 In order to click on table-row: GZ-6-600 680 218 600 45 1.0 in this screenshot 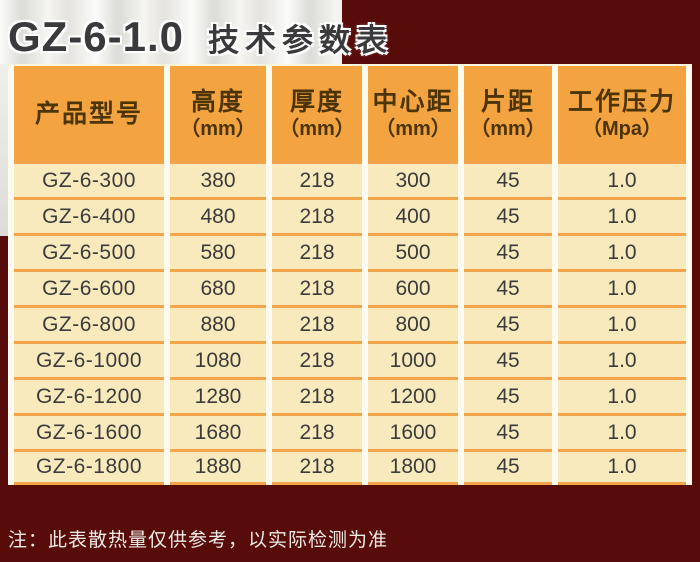, I will do `click(350, 287)`.